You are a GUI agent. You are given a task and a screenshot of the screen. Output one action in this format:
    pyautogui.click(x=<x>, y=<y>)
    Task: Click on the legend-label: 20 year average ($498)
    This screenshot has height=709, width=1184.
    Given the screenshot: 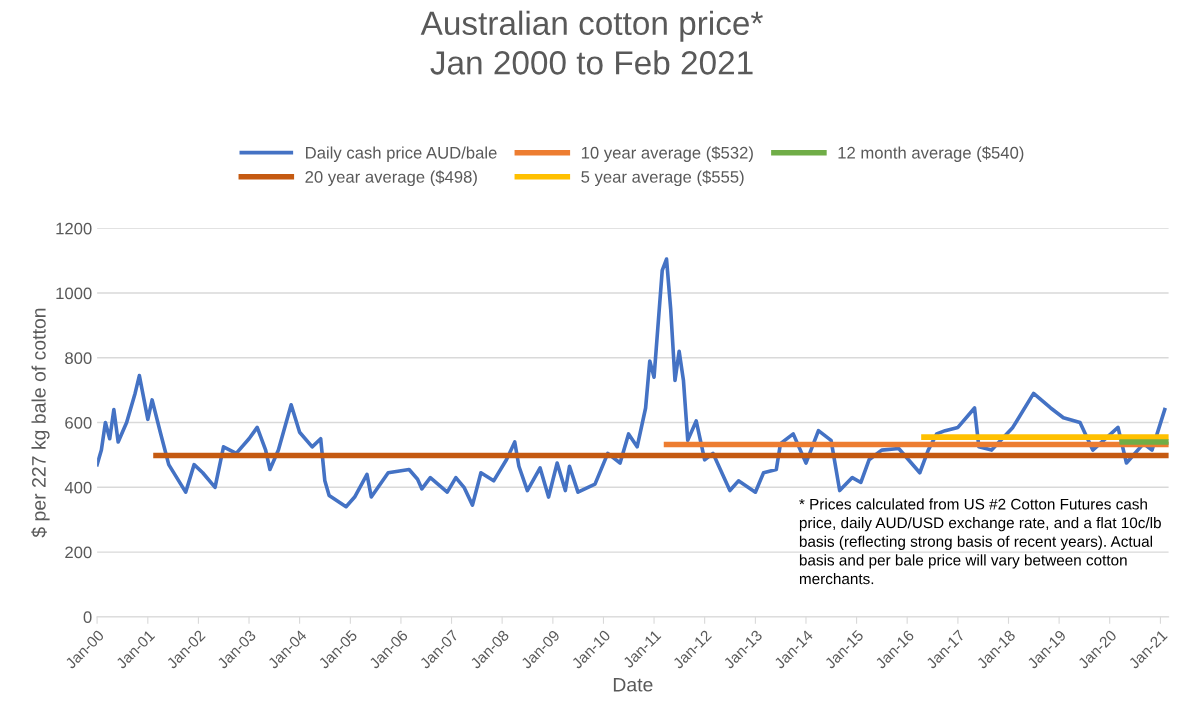 What is the action you would take?
    pyautogui.click(x=391, y=178)
    